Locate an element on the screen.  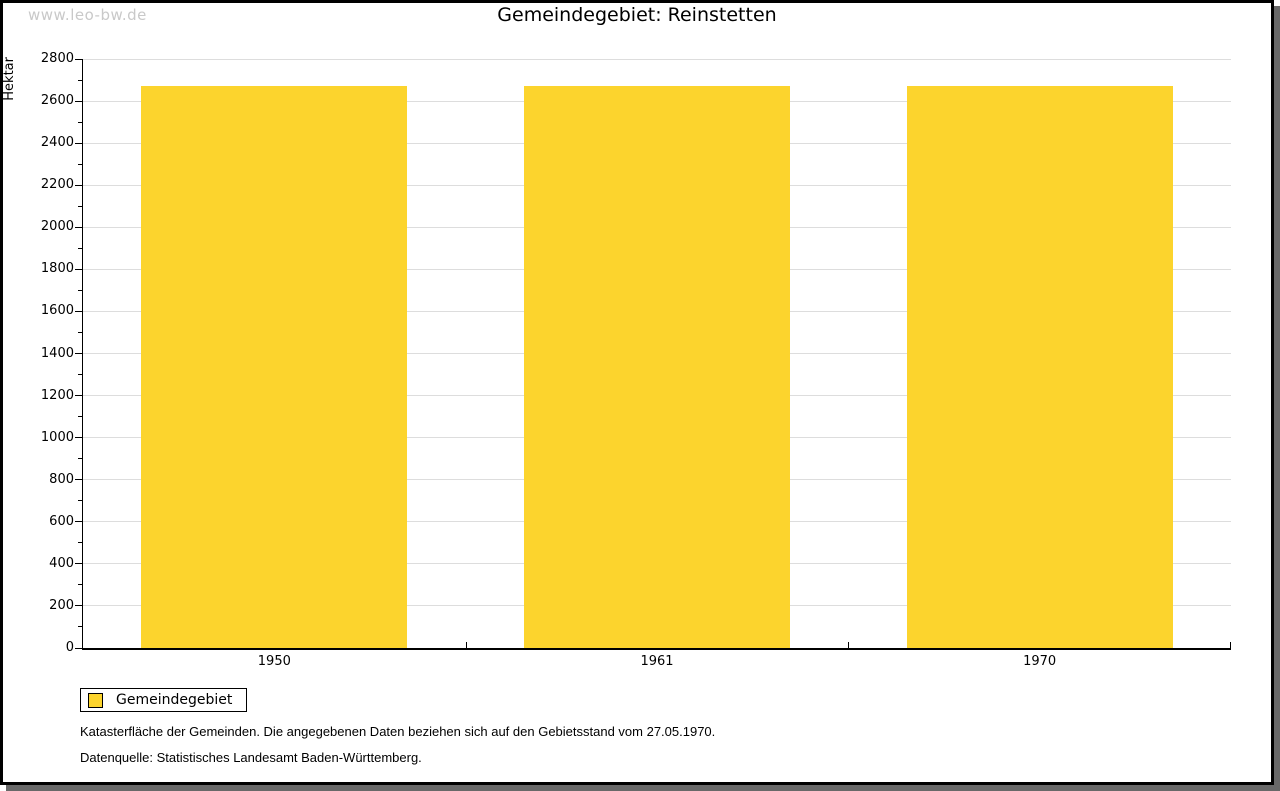
x-axis-end-tick is located at coordinates (1230, 645).